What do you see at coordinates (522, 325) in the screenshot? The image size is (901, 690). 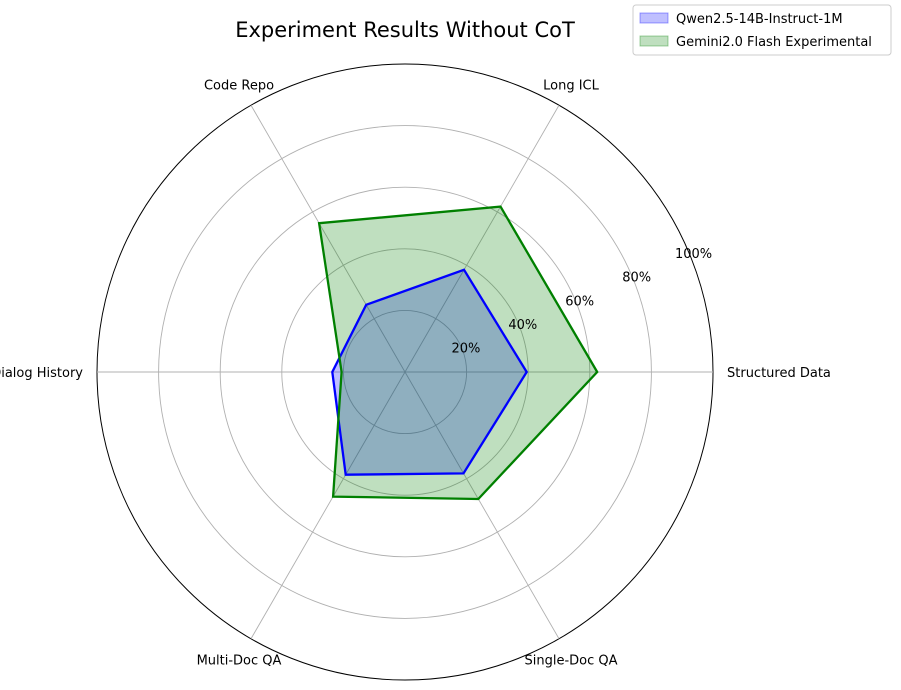 I see `radial-tick-label: 40%` at bounding box center [522, 325].